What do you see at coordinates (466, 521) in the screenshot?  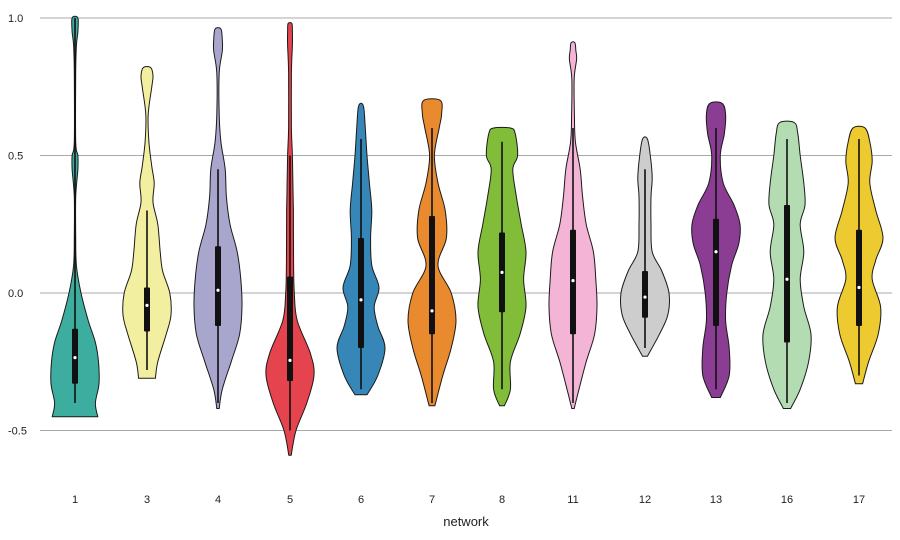 I see `x-axis-title: network` at bounding box center [466, 521].